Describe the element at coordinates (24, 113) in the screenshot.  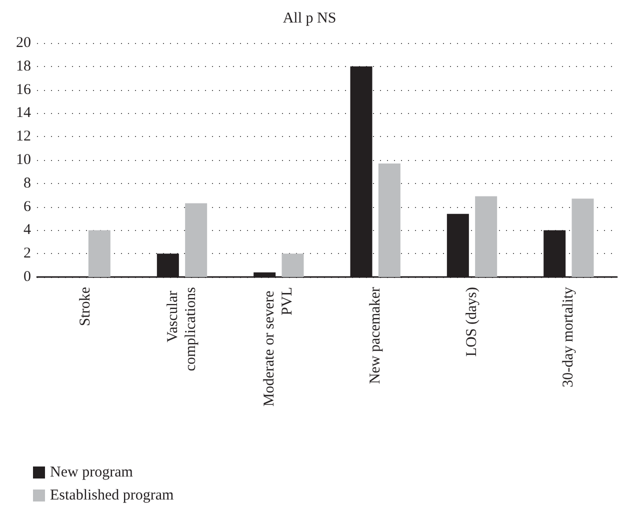
I see `y-tick-label: 14` at that location.